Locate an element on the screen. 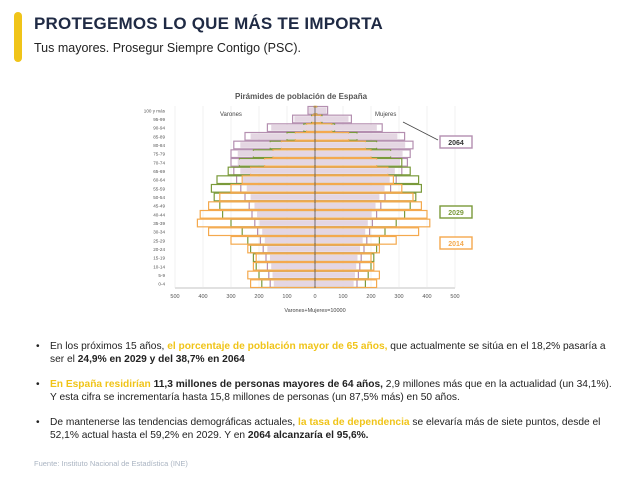 This screenshot has height=479, width=638. x-axis-label: Varones+Mujeres=10000 is located at coordinates (314, 311).